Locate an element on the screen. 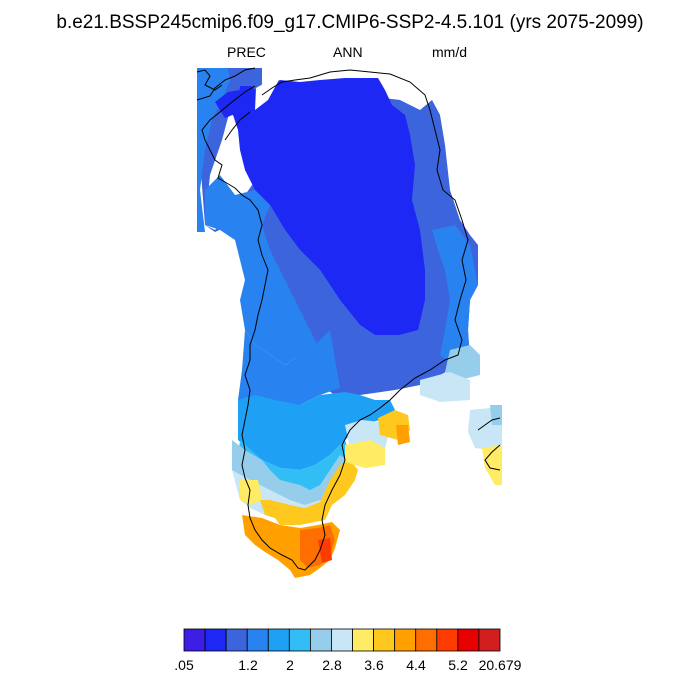 This screenshot has width=700, height=700. iceland-light is located at coordinates (496, 415).